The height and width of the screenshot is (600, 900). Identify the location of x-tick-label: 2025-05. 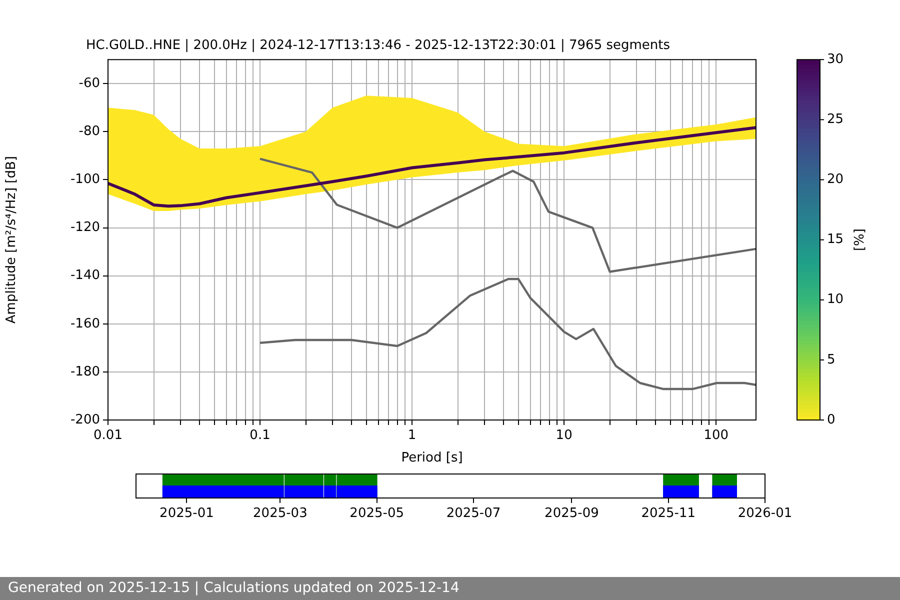
(377, 514).